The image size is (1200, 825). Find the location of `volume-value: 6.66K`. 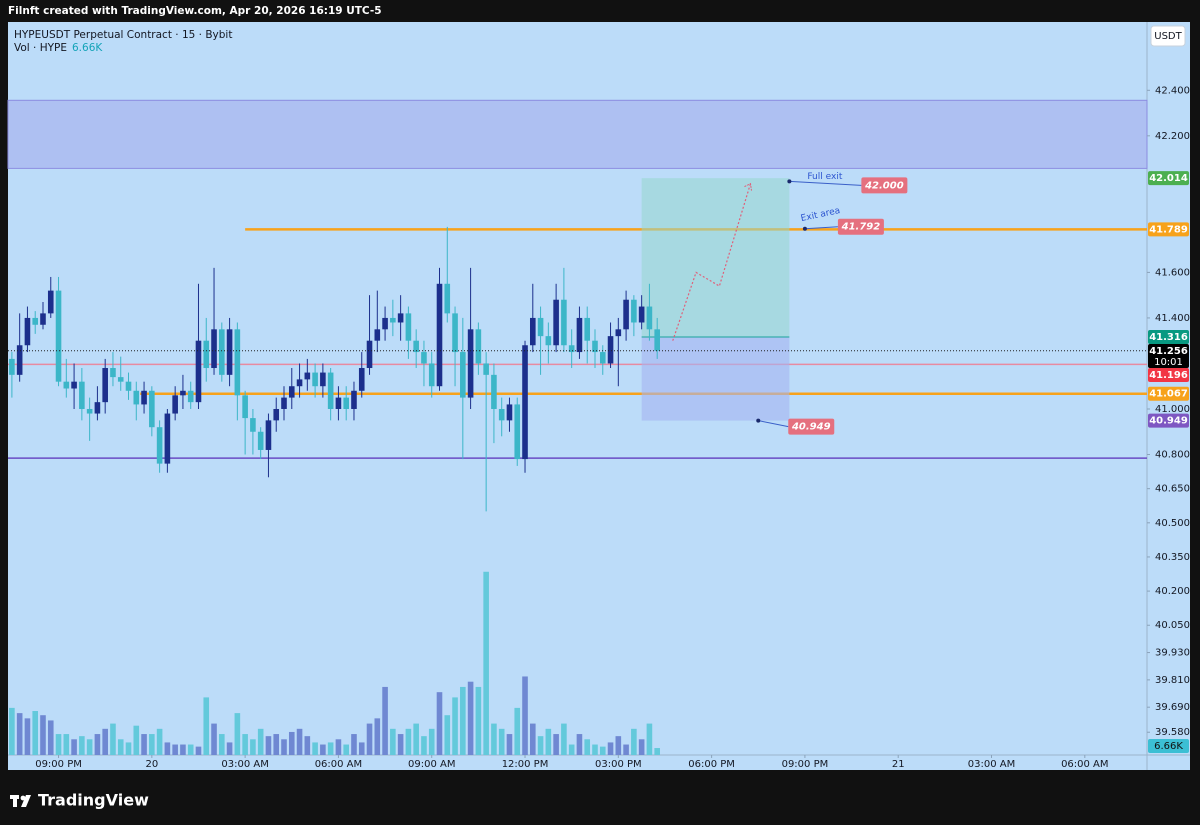

volume-value: 6.66K is located at coordinates (87, 48).